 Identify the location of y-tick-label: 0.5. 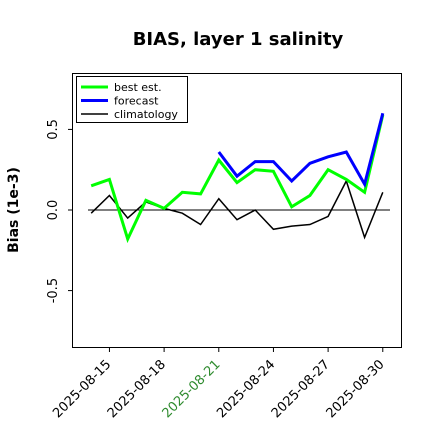
(53, 129).